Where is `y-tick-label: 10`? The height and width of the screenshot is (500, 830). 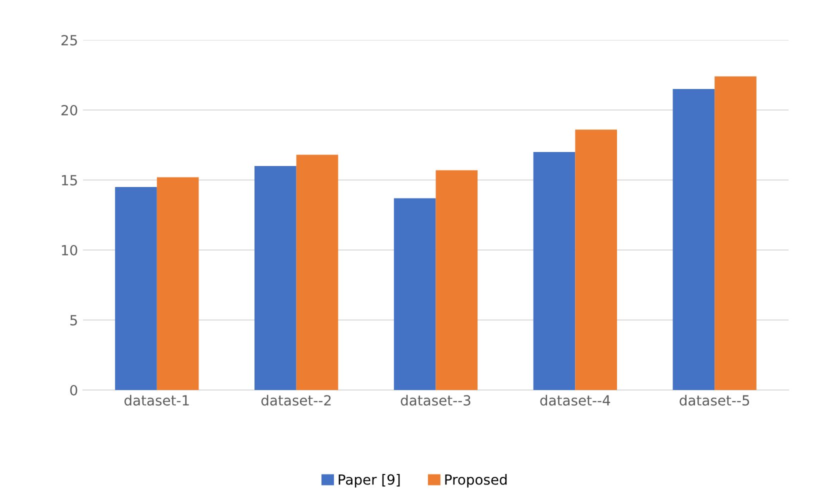
y-tick-label: 10 is located at coordinates (70, 250).